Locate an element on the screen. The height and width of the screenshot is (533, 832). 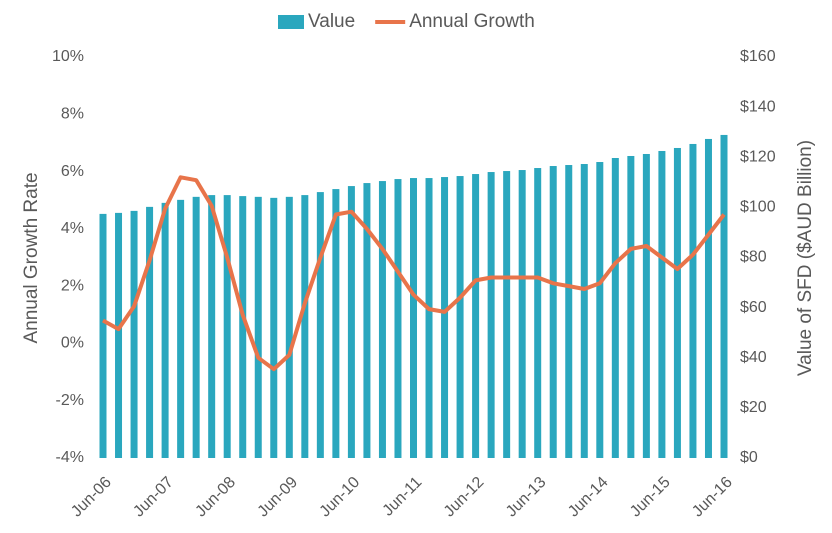
legend-label: Annual Growth is located at coordinates (472, 21).